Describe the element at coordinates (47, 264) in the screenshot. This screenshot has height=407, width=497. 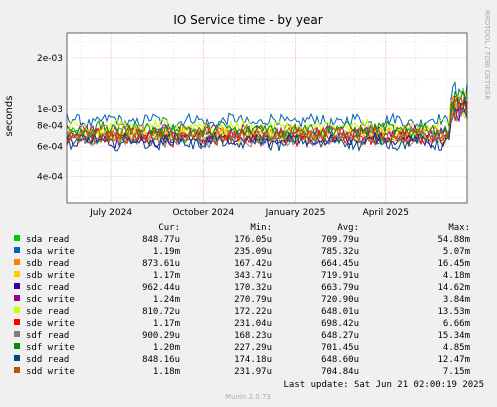
I see `legend-series-name: sdb read` at that location.